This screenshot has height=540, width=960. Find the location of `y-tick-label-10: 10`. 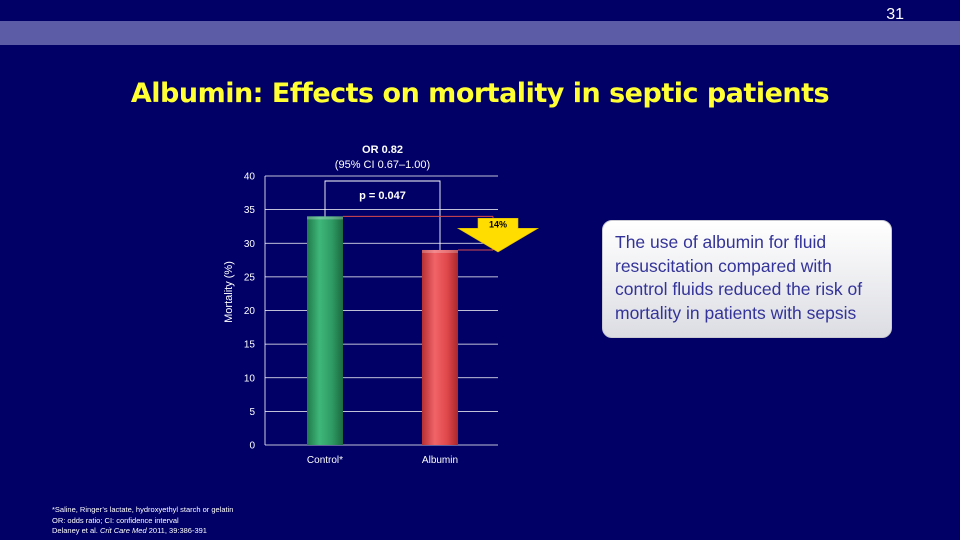

y-tick-label-10: 10 is located at coordinates (250, 378).